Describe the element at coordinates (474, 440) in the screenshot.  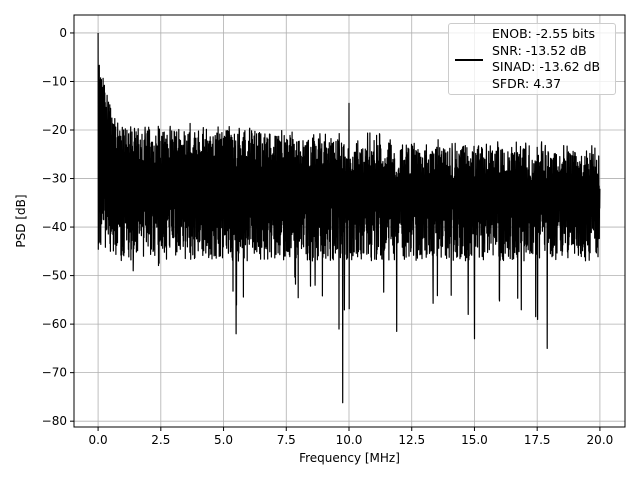
I see `x-tick-label: 15.0` at that location.